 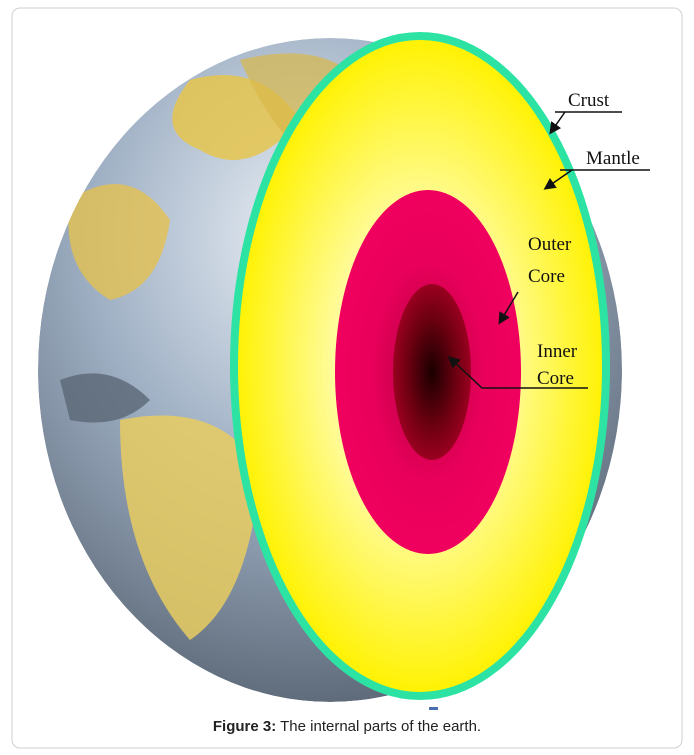 What do you see at coordinates (555, 378) in the screenshot?
I see `label-inner-core: Core` at bounding box center [555, 378].